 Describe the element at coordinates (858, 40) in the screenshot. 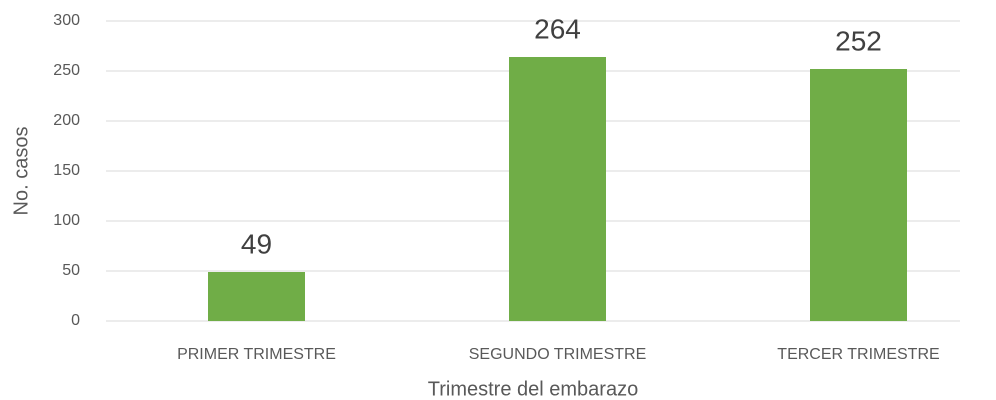

I see `data-label: 252` at that location.